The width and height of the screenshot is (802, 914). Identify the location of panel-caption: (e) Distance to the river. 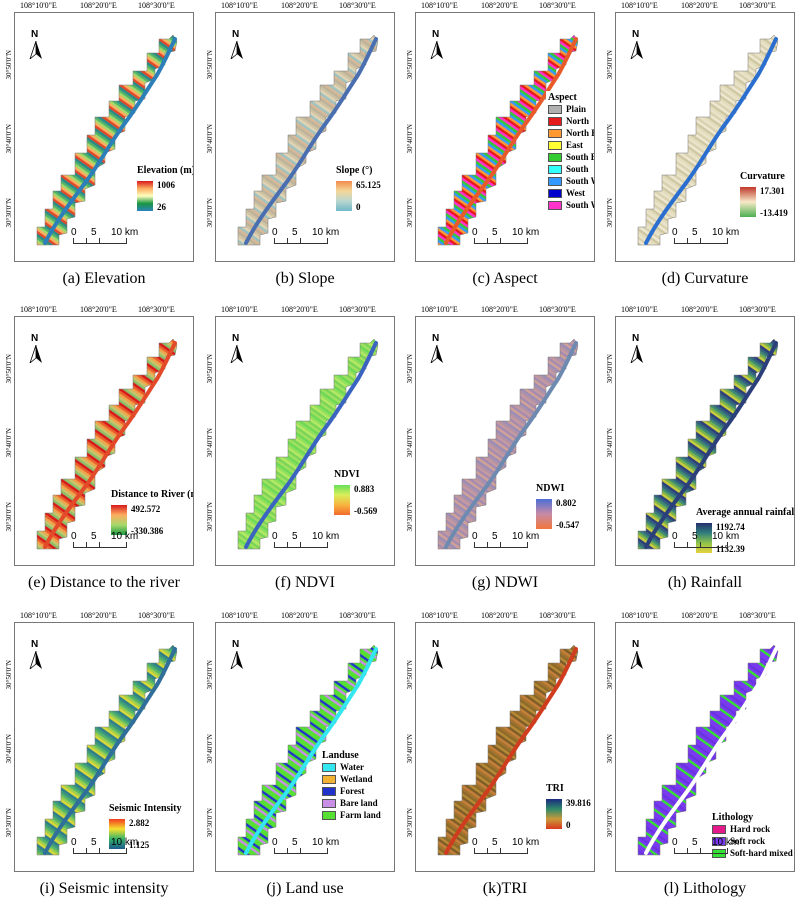
(104, 582).